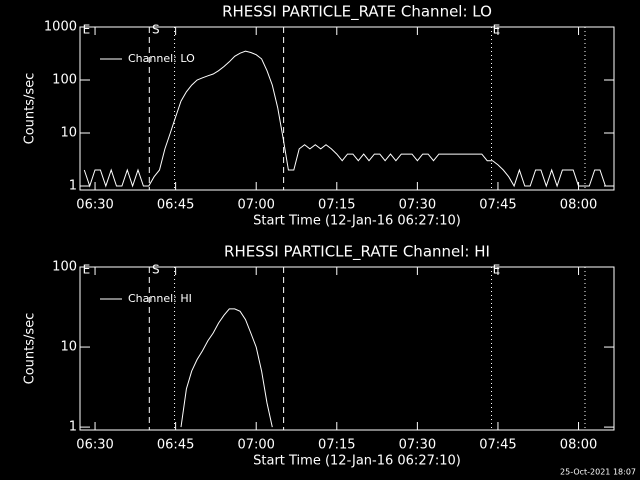 This screenshot has width=640, height=480. Describe the element at coordinates (60, 27) in the screenshot. I see `y-tick-label: 1000` at that location.